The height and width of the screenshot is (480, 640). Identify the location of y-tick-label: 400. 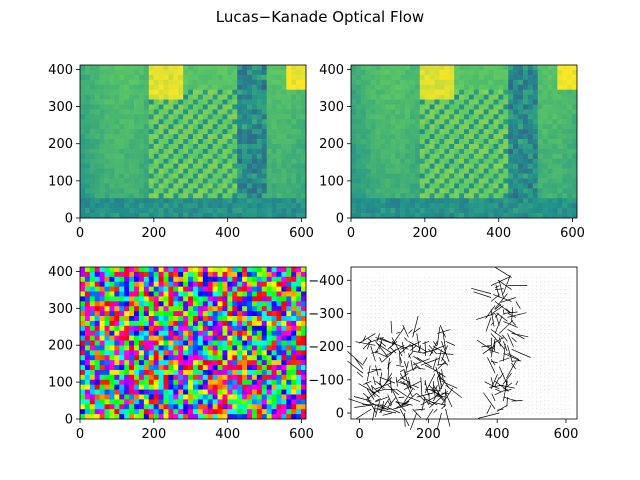
(331, 70).